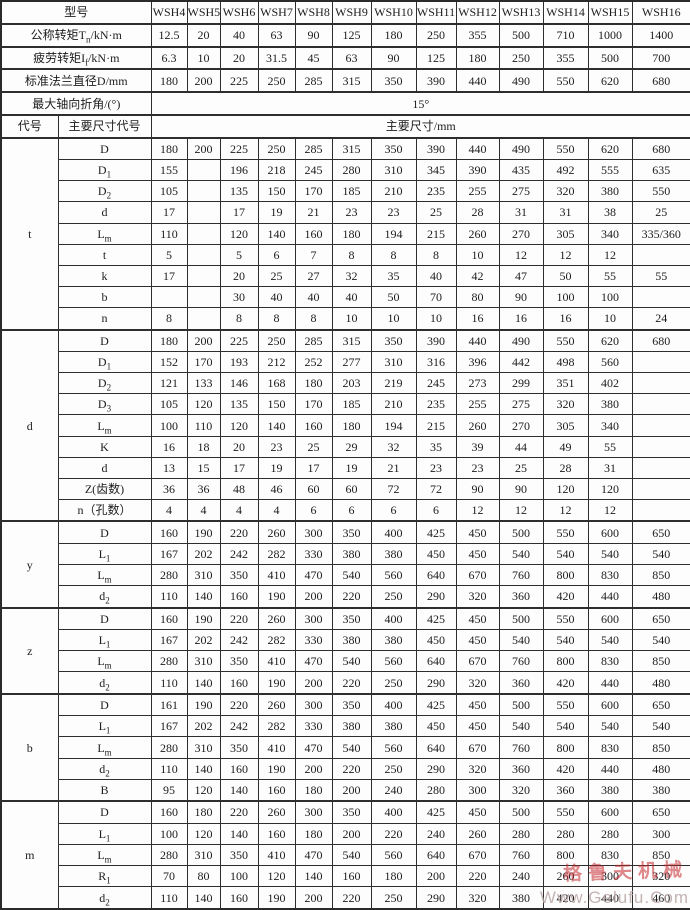 The width and height of the screenshot is (690, 910). I want to click on dim-value-cell: 800, so click(565, 747).